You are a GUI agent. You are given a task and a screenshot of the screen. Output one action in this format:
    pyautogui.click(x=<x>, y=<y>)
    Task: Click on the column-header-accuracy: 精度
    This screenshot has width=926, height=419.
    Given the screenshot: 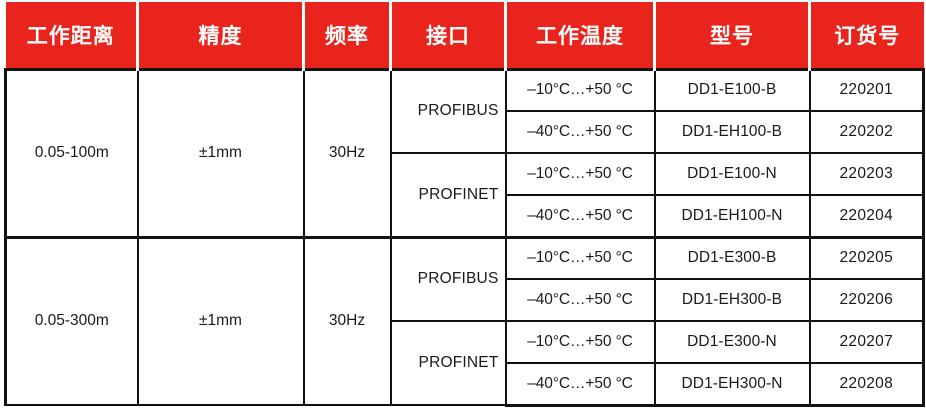 What is the action you would take?
    pyautogui.click(x=221, y=35)
    